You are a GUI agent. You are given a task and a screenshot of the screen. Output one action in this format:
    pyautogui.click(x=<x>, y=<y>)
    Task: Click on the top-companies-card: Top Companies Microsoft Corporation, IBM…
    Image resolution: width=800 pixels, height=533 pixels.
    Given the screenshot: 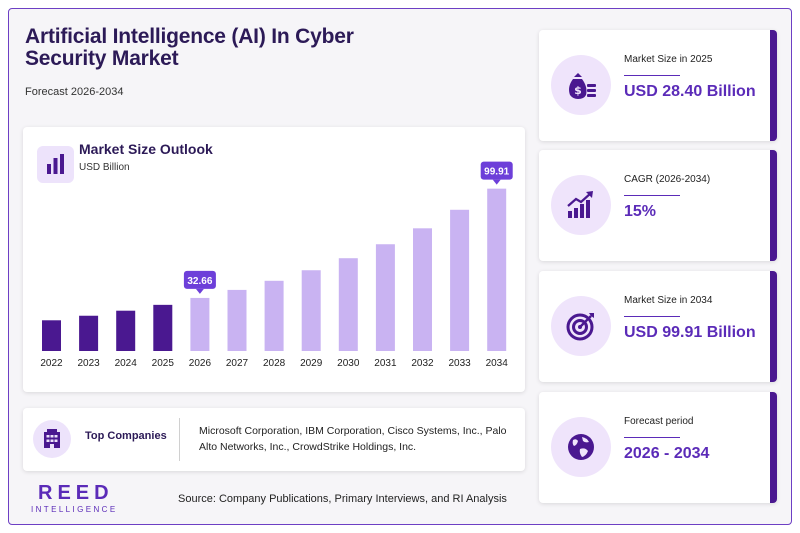 What is the action you would take?
    pyautogui.click(x=274, y=439)
    